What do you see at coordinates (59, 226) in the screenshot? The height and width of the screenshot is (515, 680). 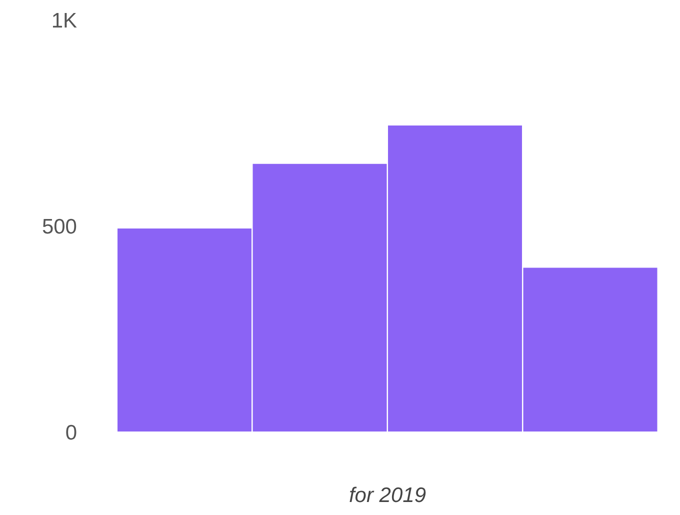 I see `y-tick-label: 500` at bounding box center [59, 226].